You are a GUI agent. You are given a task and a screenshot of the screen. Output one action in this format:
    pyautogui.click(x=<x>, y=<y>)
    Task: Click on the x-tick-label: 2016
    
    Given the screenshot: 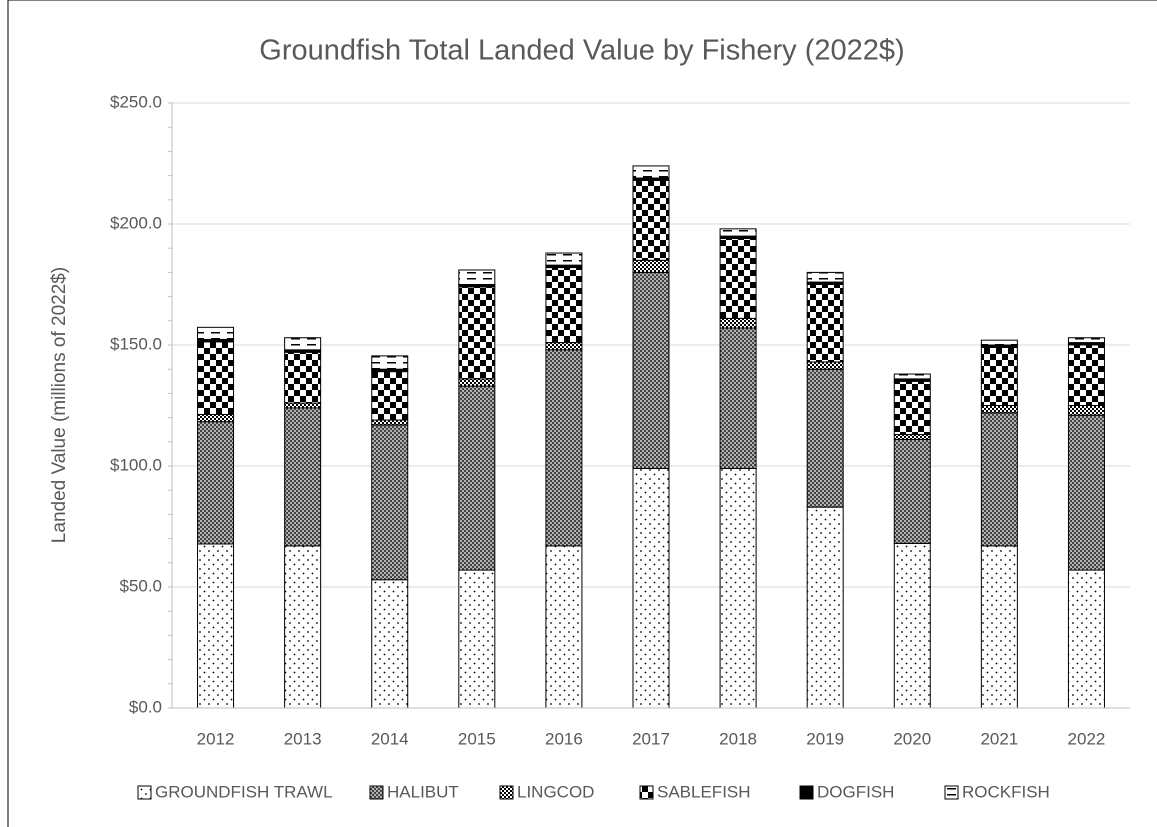 What is the action you would take?
    pyautogui.click(x=564, y=738)
    